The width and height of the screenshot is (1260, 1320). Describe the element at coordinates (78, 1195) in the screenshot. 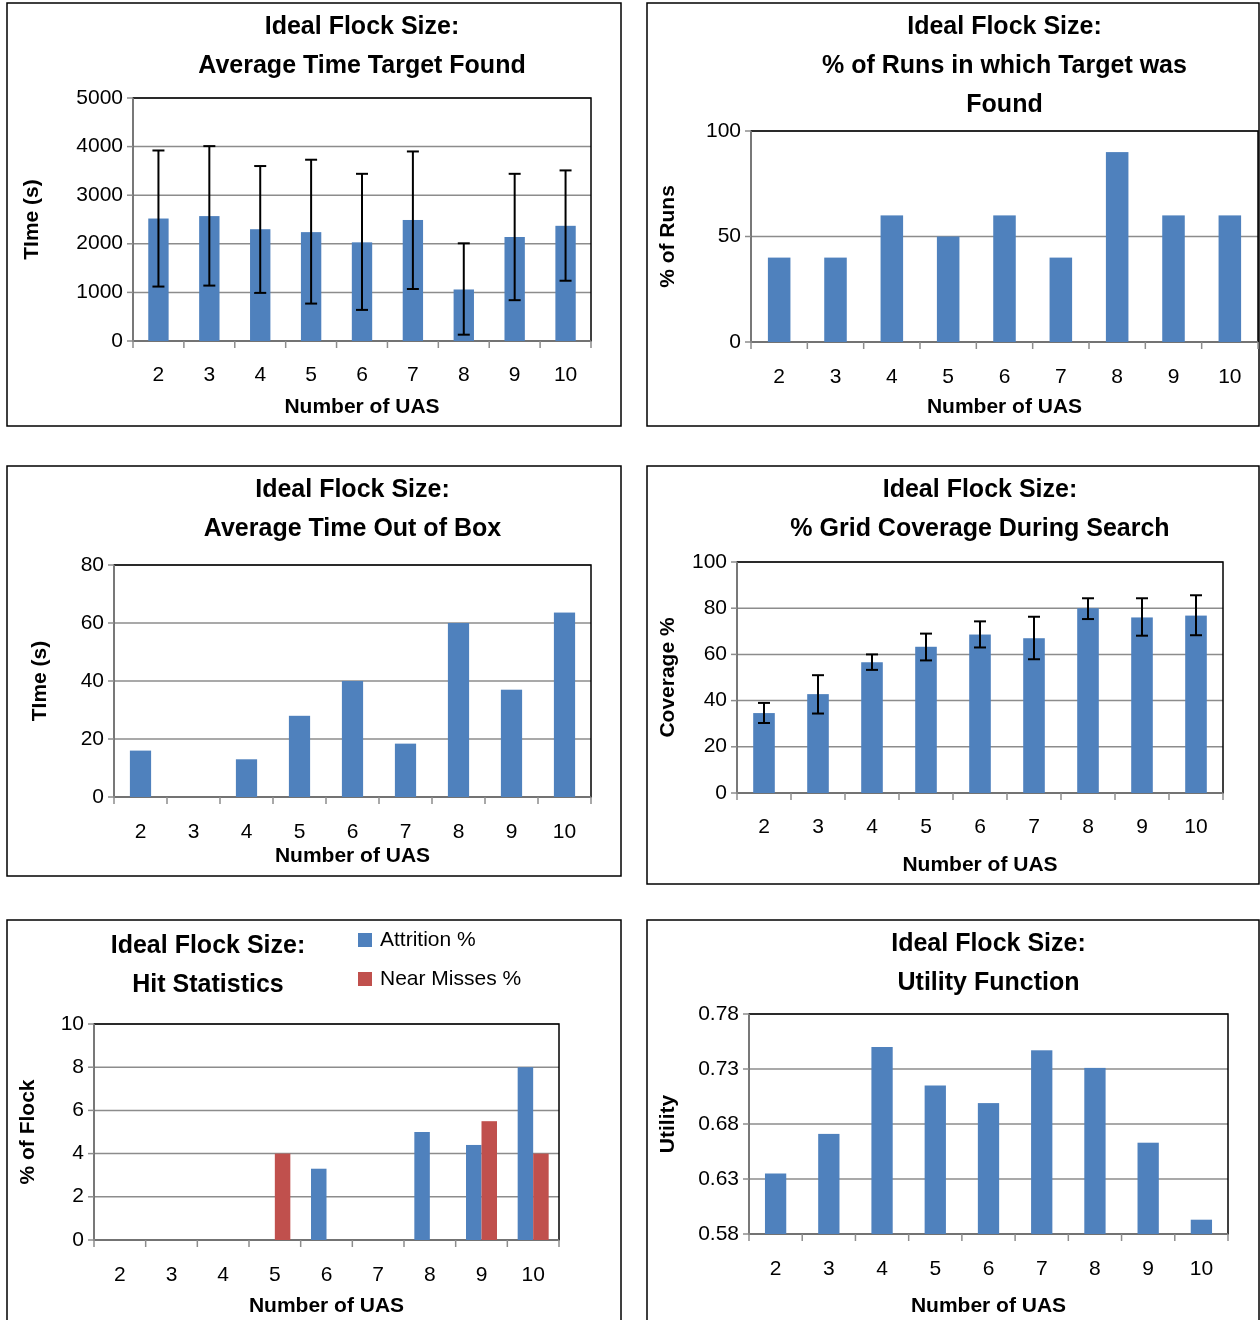

I see `y-tick-label: 2` at that location.